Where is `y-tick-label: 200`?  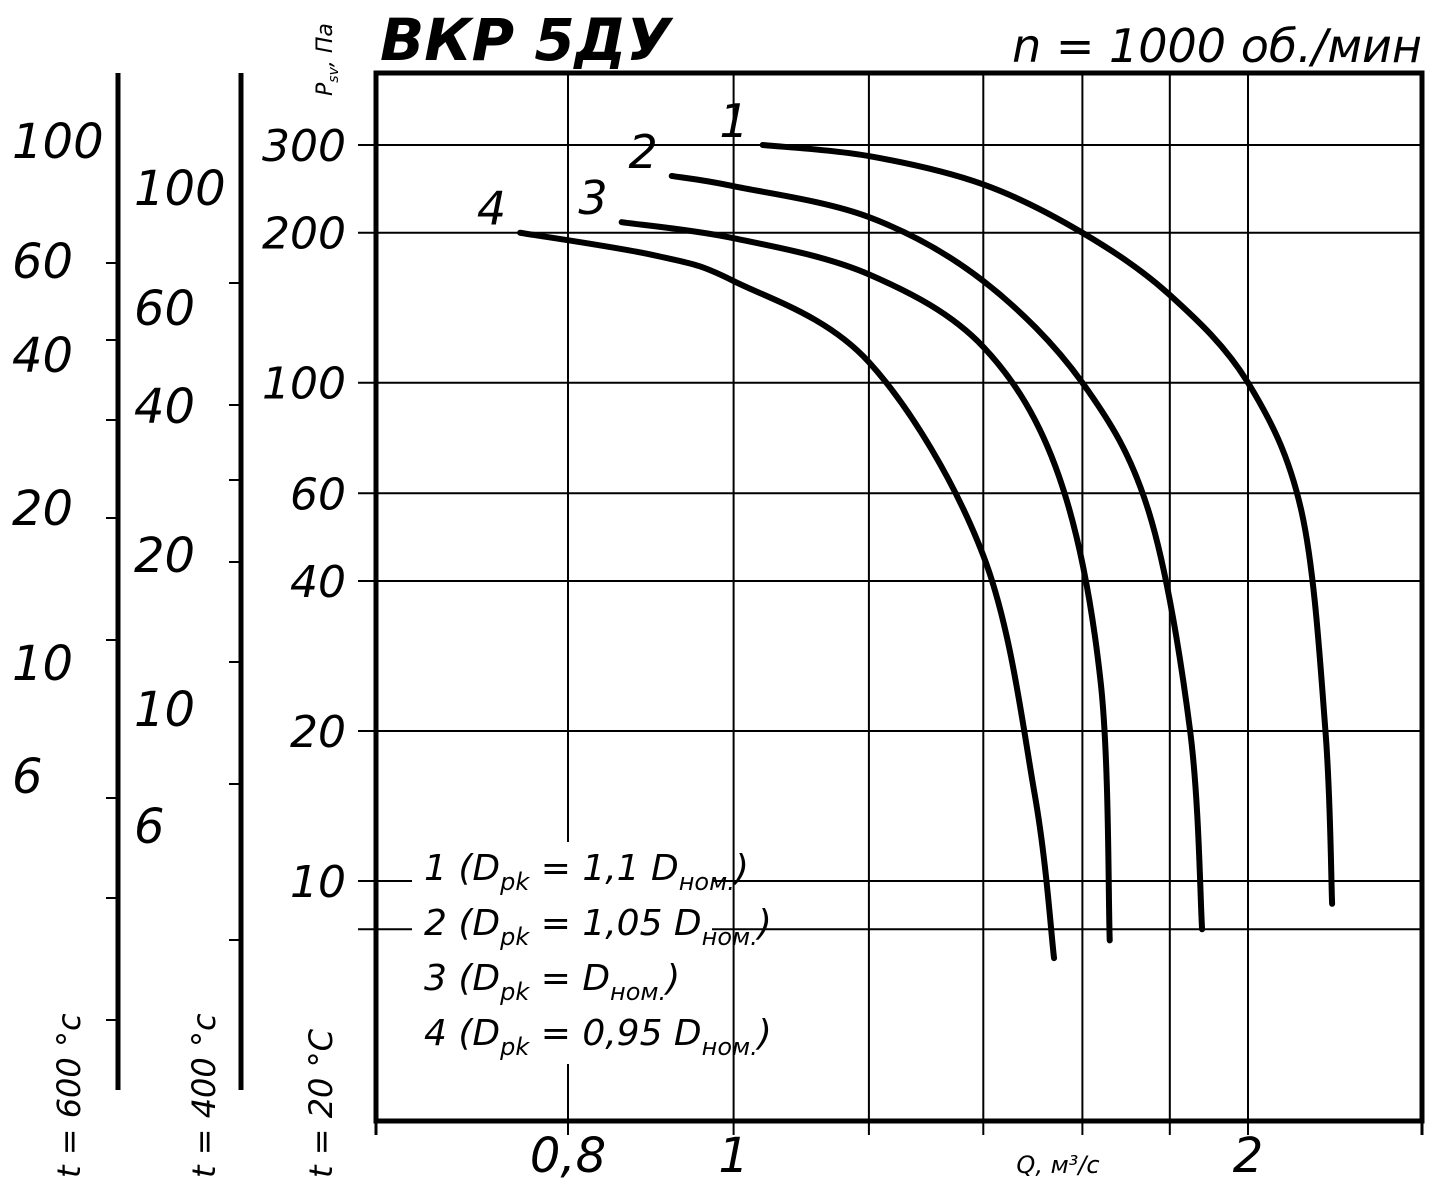
y-tick-label: 200 is located at coordinates (304, 234).